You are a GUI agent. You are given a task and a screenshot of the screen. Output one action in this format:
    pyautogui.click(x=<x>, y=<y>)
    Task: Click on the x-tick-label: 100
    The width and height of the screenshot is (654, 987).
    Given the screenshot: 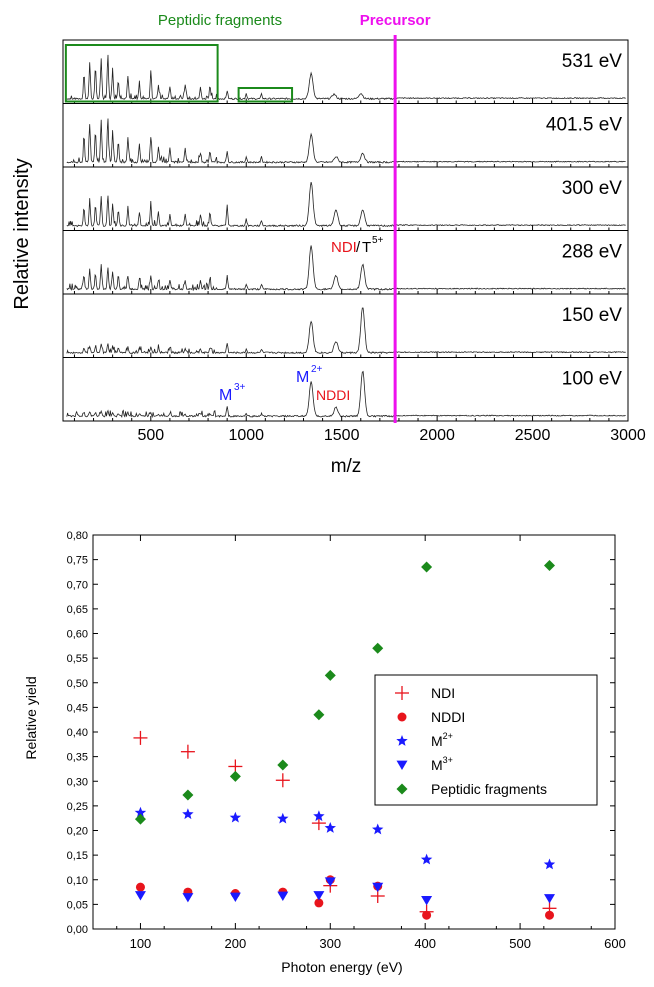 What is the action you would take?
    pyautogui.click(x=141, y=943)
    